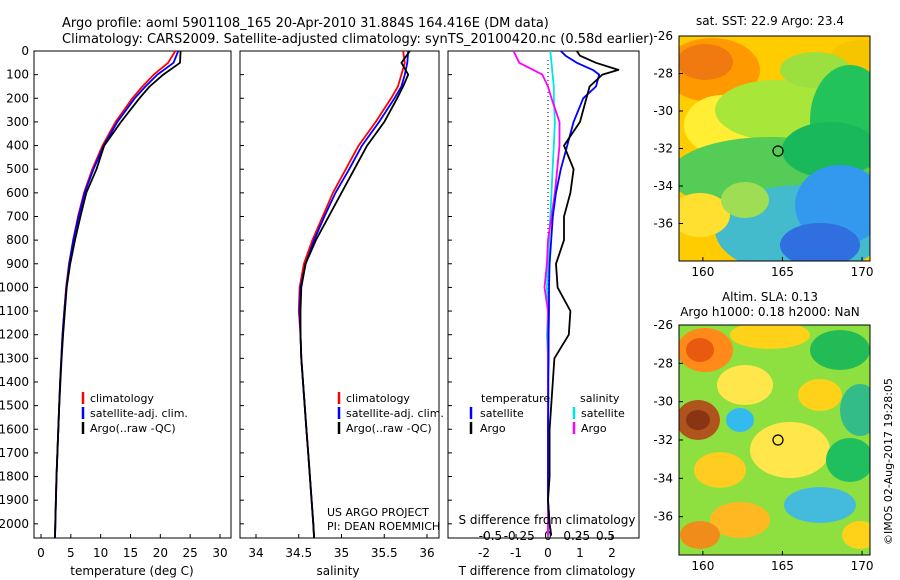 Image resolution: width=900 pixels, height=580 pixels. What do you see at coordinates (17, 169) in the screenshot?
I see `depth-tick-label: 500` at bounding box center [17, 169].